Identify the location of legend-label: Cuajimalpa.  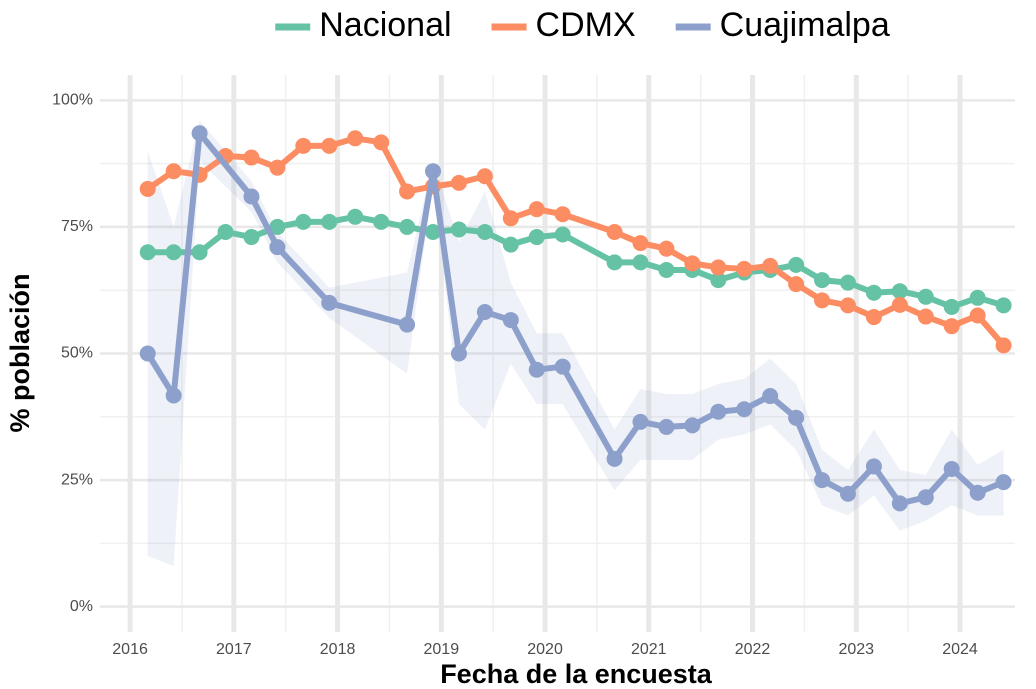
(805, 25).